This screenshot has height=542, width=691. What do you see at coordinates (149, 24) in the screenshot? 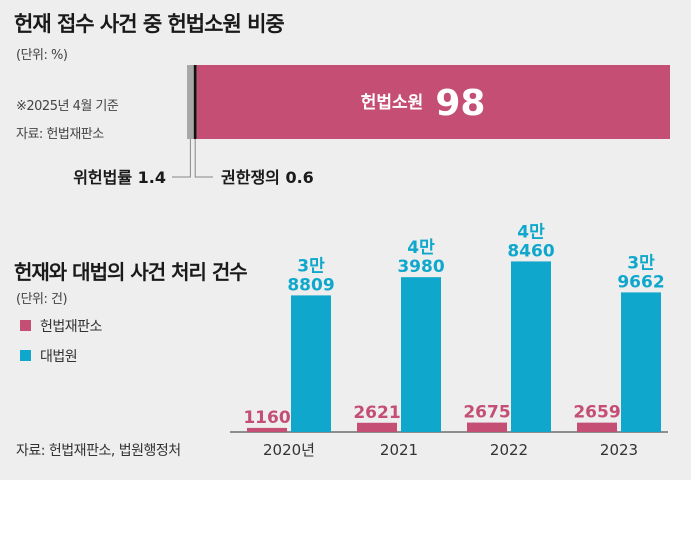
I see `top-chart-title: 헌재 접수 사건 중 헌법소원 비중` at bounding box center [149, 24].